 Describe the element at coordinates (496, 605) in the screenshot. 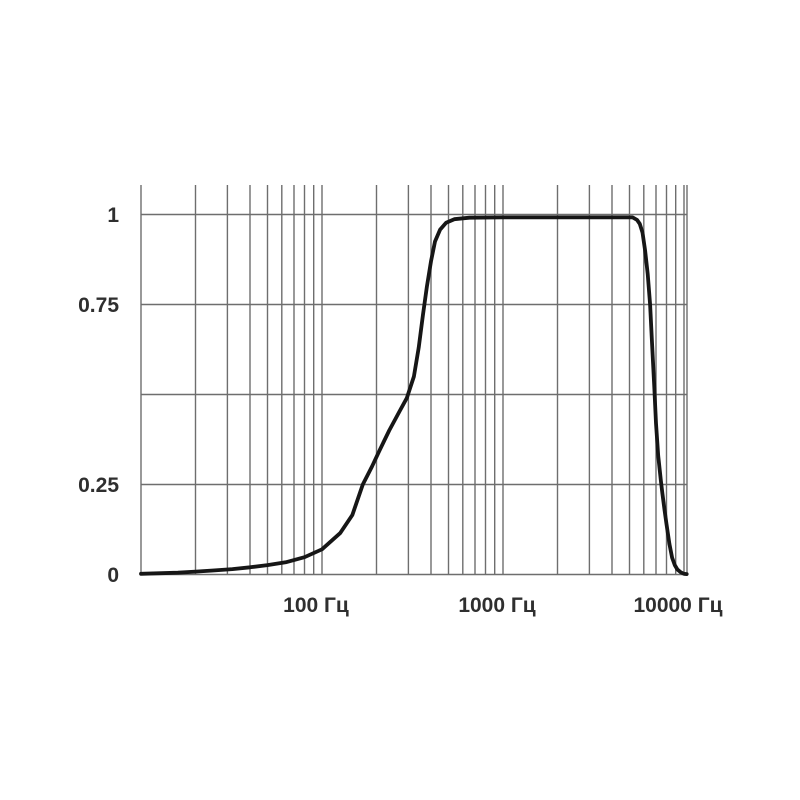

I see `x-tick-label: 1000 Гц` at that location.